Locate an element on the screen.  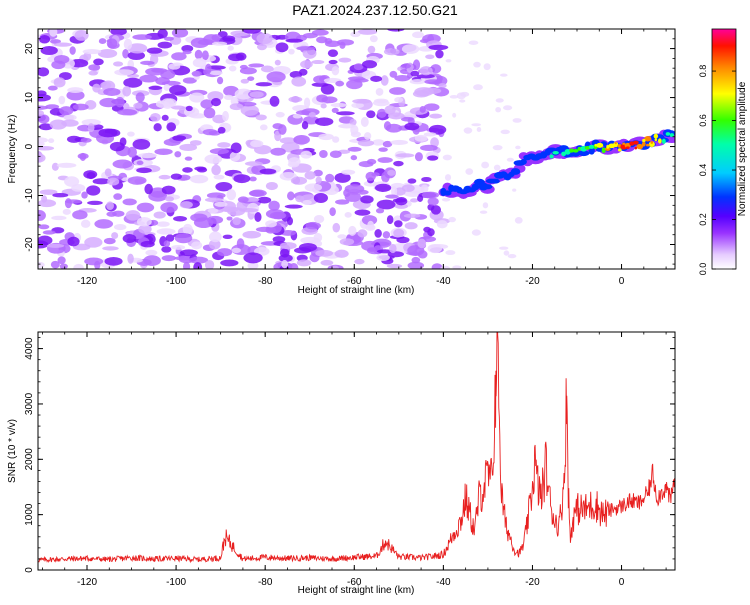
colorbar-label: Normalized spectral amplitude is located at coordinates (742, 148).